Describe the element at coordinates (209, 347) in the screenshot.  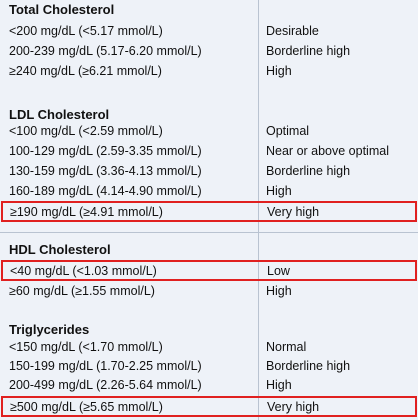
I see `table-row: <150 mg/dL (<1.70 mmol/L) Normal` at that location.